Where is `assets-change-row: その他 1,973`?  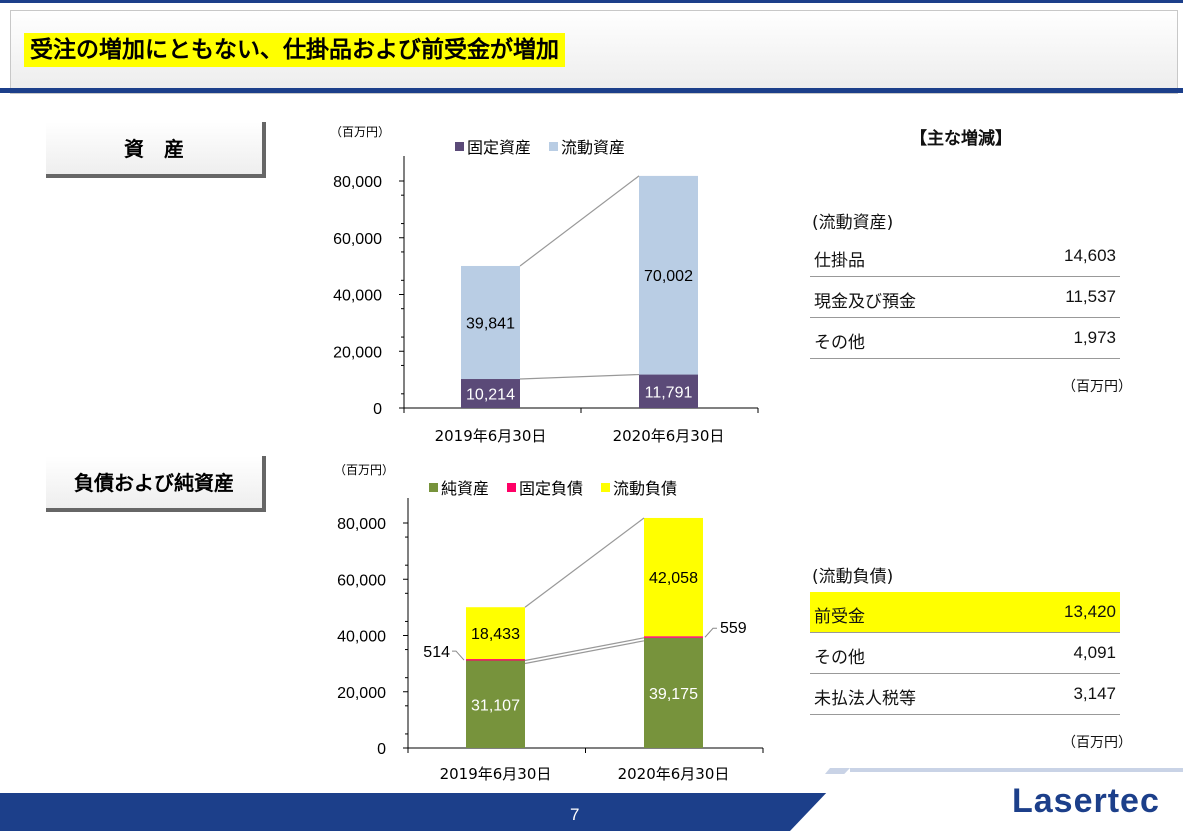
assets-change-row: その他 1,973 is located at coordinates (965, 338).